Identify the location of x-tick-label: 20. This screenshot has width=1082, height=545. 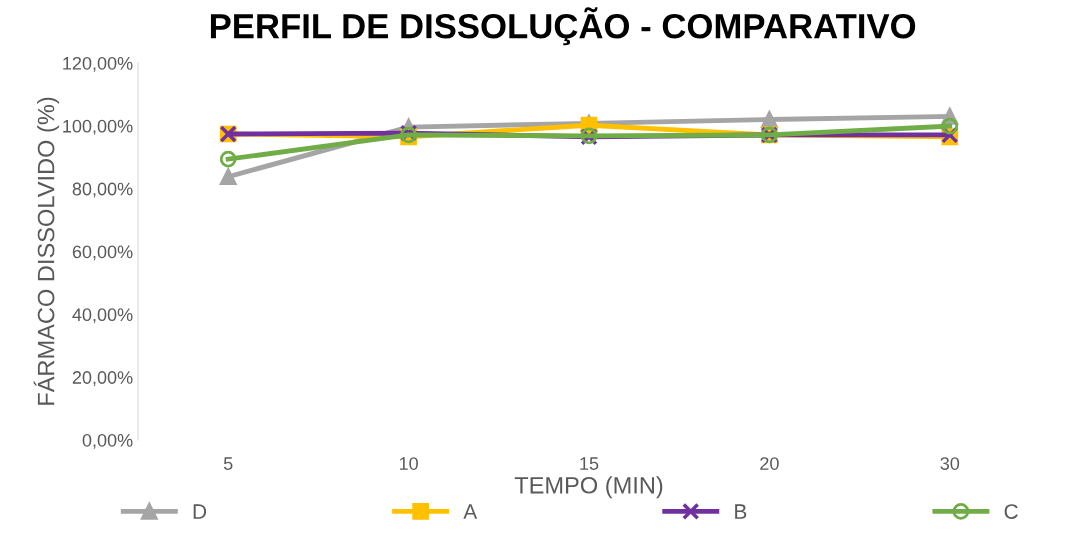
(769, 463).